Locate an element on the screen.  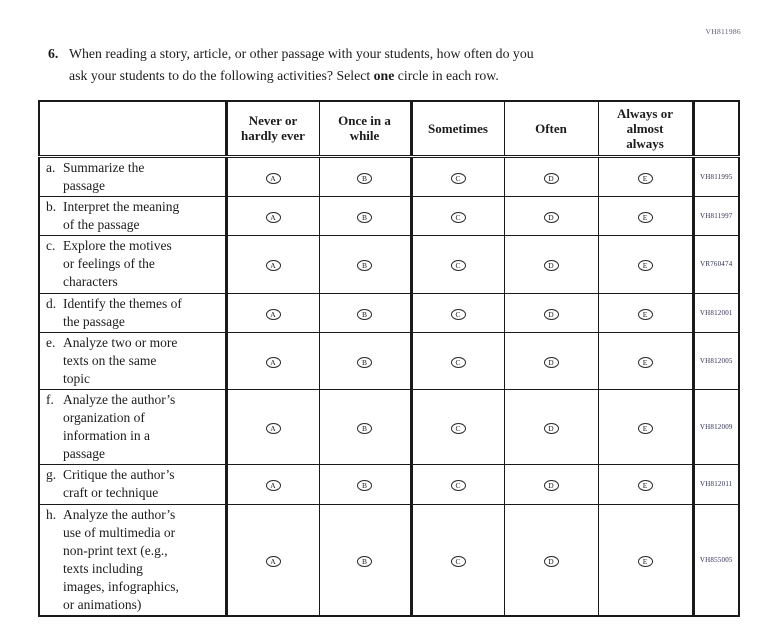
row-code: VH812001 is located at coordinates (716, 312).